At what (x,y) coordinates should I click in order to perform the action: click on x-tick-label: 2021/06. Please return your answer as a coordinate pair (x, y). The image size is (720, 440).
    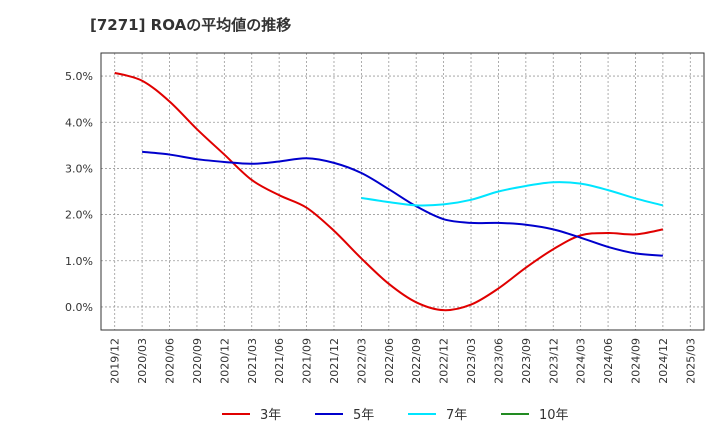
    Looking at the image, I should click on (279, 361).